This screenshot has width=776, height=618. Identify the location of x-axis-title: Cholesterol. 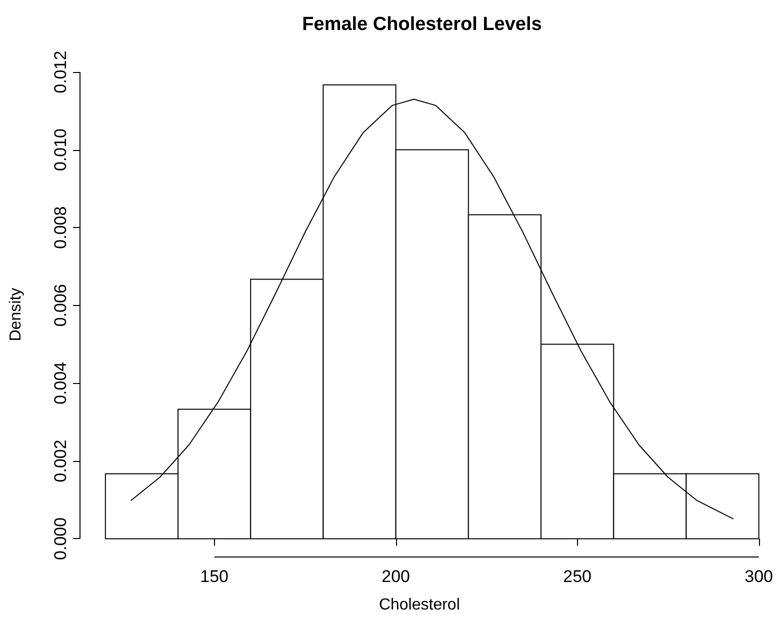
(419, 605).